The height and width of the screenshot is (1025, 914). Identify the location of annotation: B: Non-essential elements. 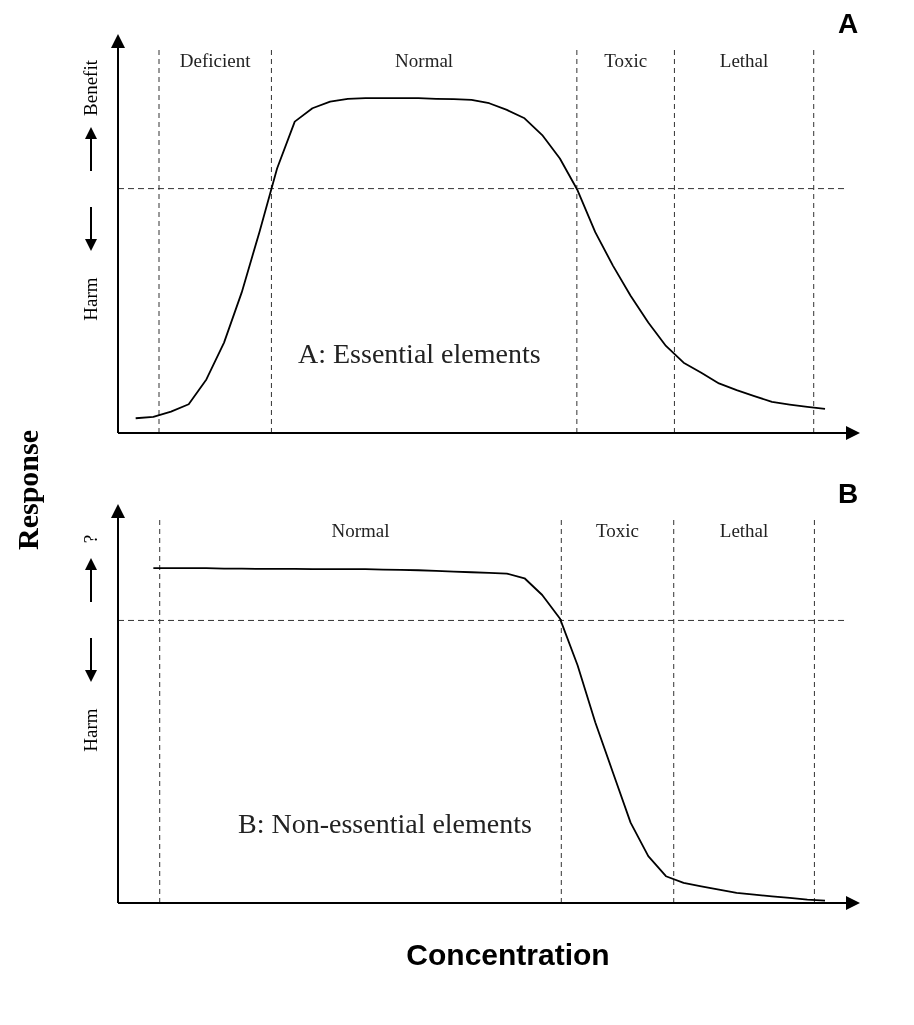
(385, 824).